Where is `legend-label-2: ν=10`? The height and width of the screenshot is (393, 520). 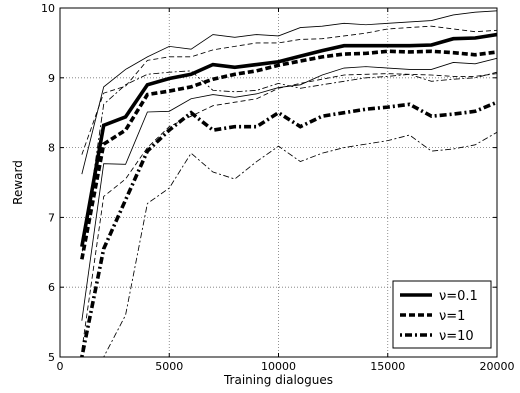
legend-label-2: ν=10 is located at coordinates (456, 336).